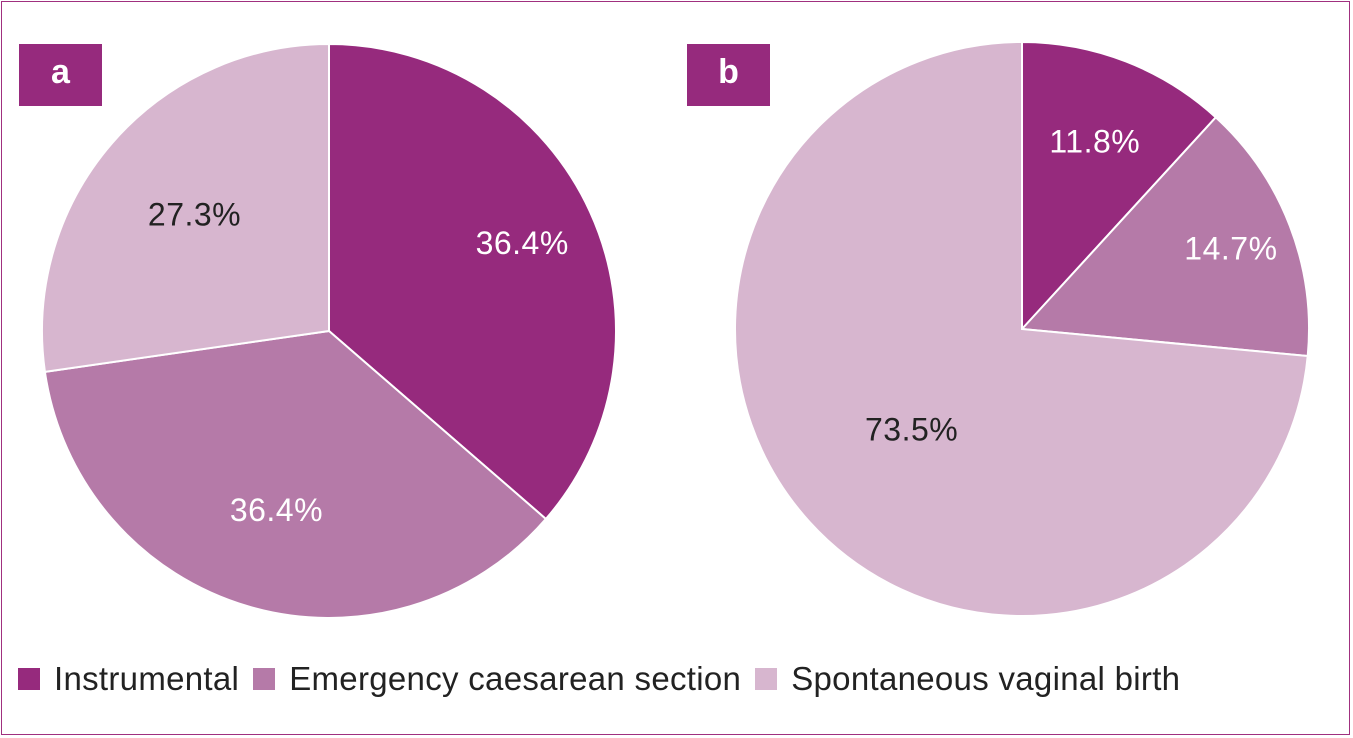 This screenshot has width=1353, height=738. What do you see at coordinates (61, 72) in the screenshot?
I see `panel-label-a-text: a` at bounding box center [61, 72].